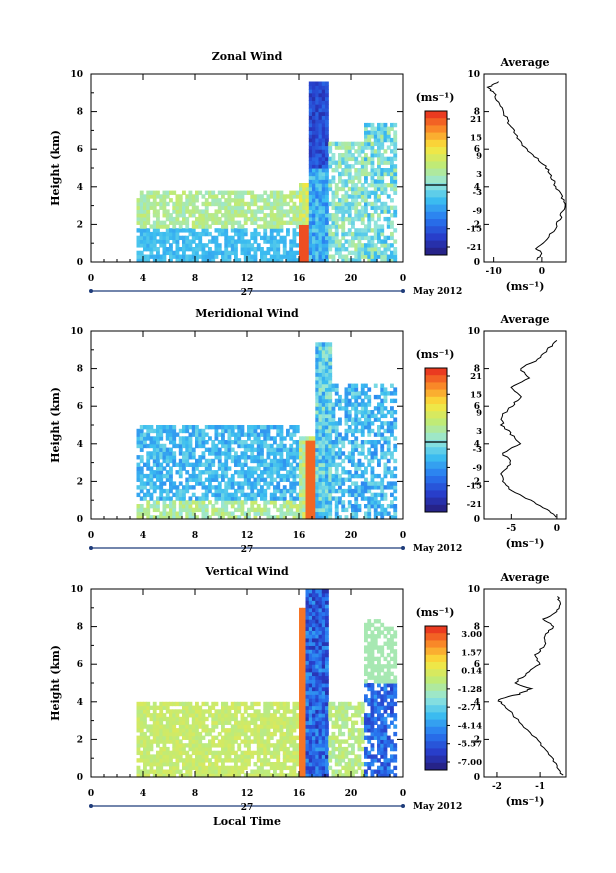 Image resolution: width=616 pixels, height=873 pixels. Describe the element at coordinates (351, 536) in the screenshot. I see `x-tick-label: 20` at that location.